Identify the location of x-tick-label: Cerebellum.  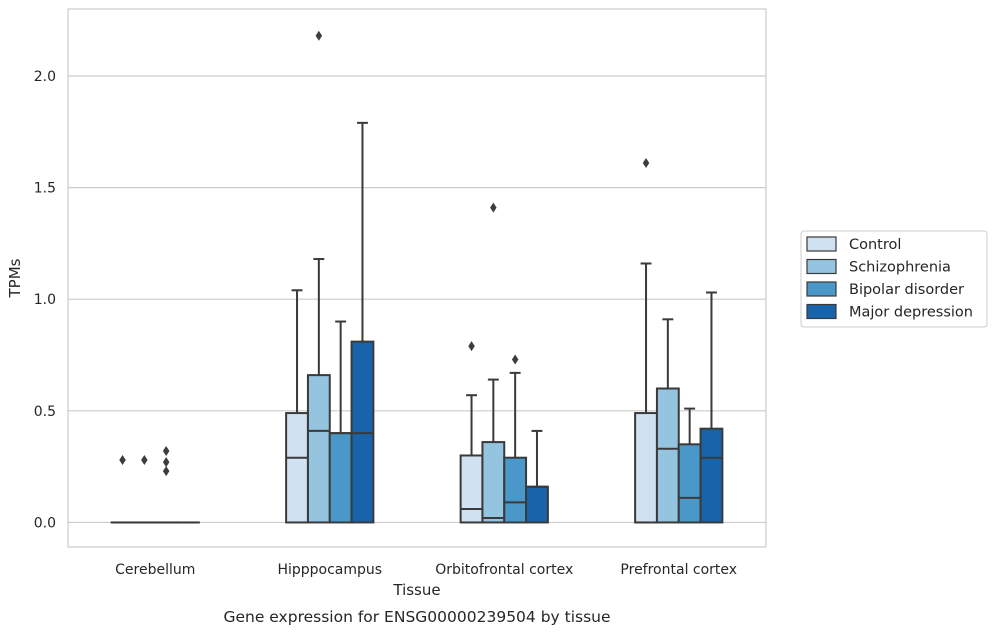
(155, 570).